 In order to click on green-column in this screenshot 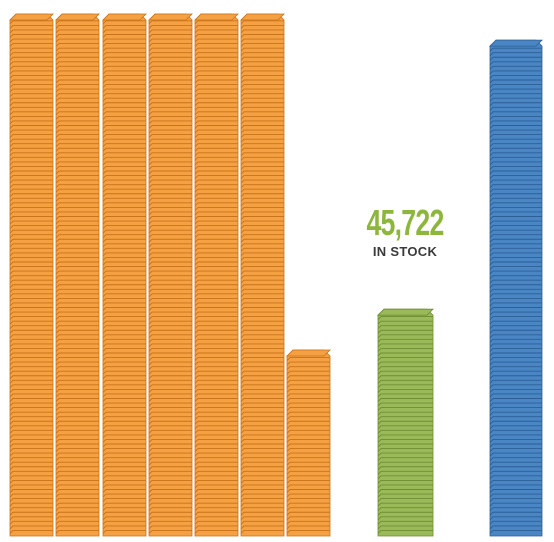, I will do `click(405, 422)`.